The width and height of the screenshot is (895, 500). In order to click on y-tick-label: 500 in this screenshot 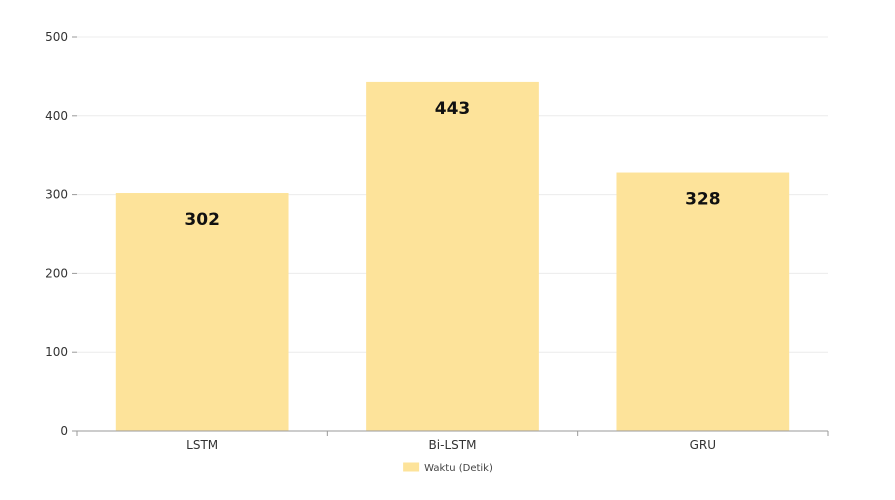, I will do `click(56, 37)`.